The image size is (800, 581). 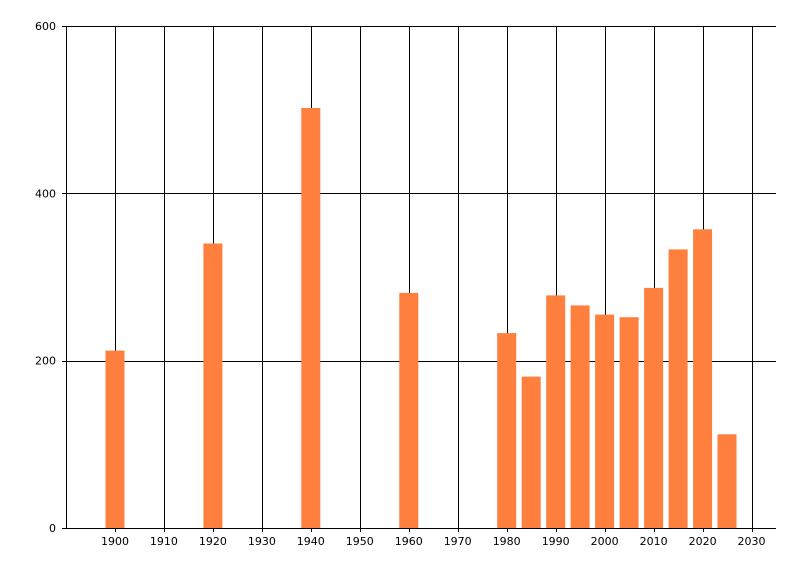 What do you see at coordinates (752, 541) in the screenshot?
I see `x-tick-label: 2030` at bounding box center [752, 541].